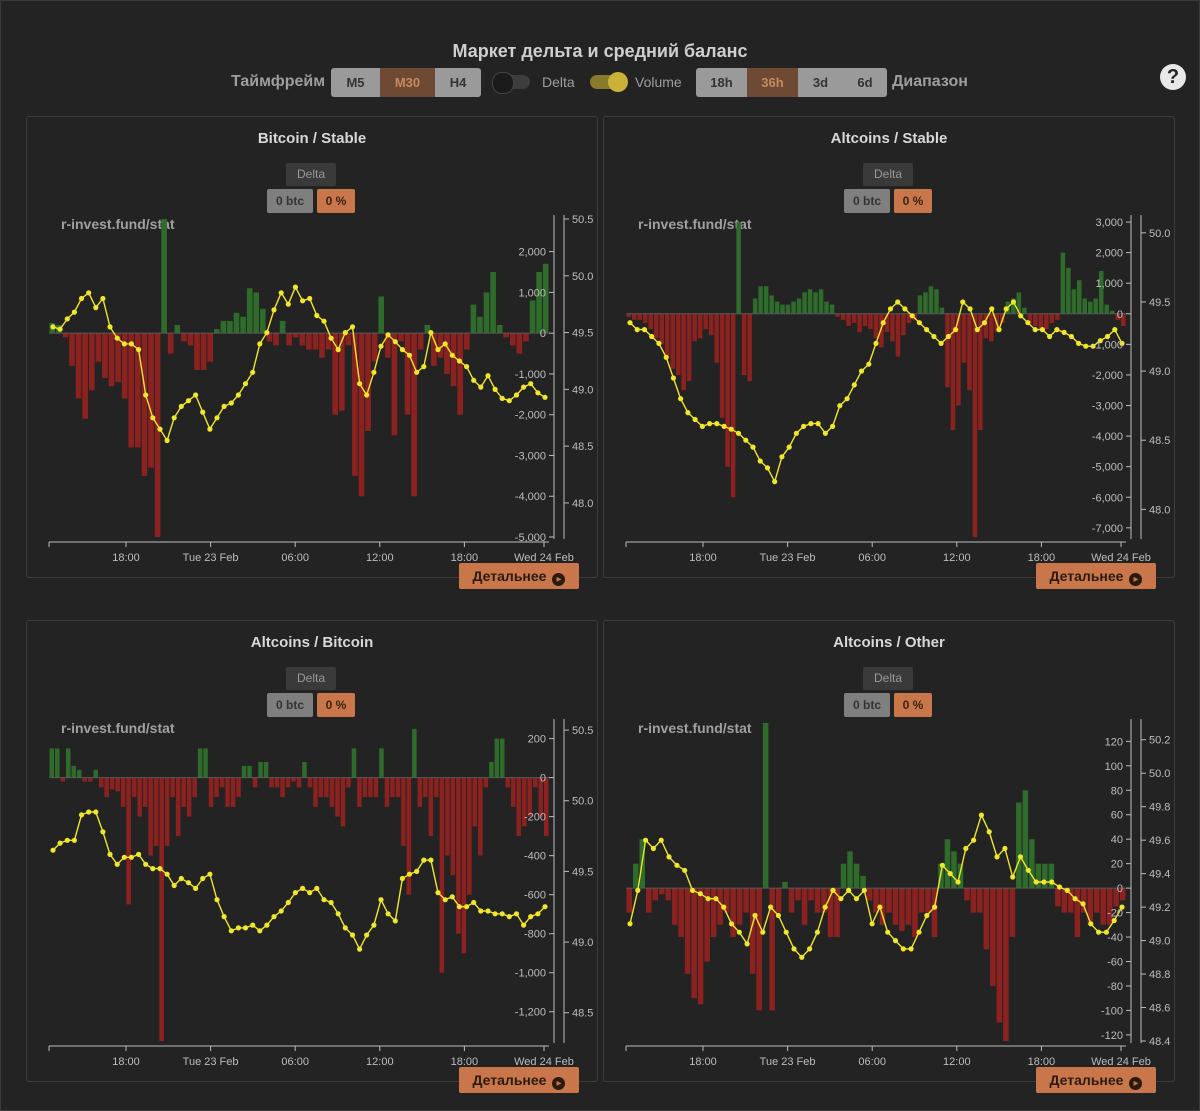 This screenshot has height=1111, width=1200. Describe the element at coordinates (458, 82) in the screenshot. I see `timeframe-option-h4: H4` at that location.